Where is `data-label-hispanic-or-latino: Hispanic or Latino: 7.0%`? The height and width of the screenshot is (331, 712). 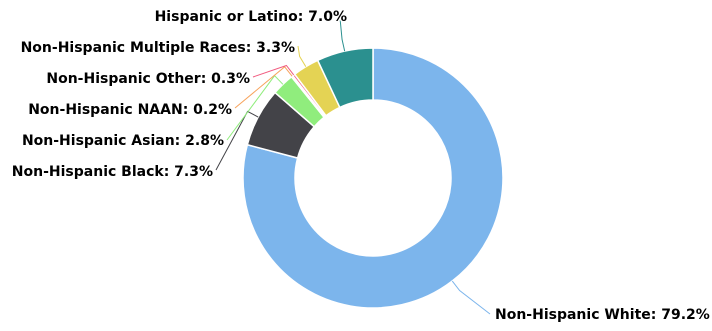
data-label-hispanic-or-latino: Hispanic or Latino: 7.0% is located at coordinates (251, 17).